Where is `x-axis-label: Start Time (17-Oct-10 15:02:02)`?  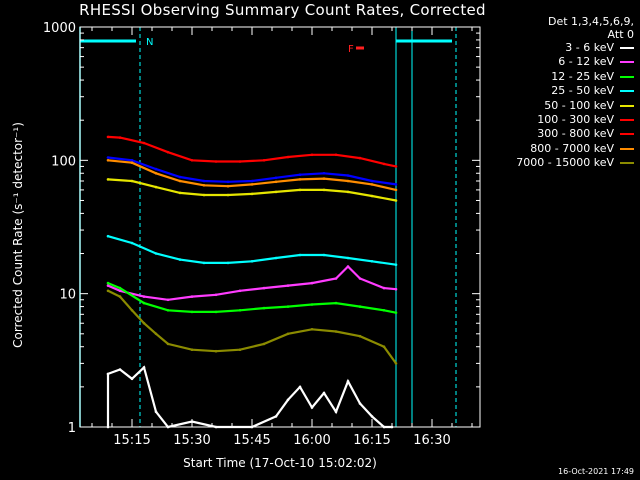
x-axis-label: Start Time (17-Oct-10 15:02:02) is located at coordinates (280, 463).